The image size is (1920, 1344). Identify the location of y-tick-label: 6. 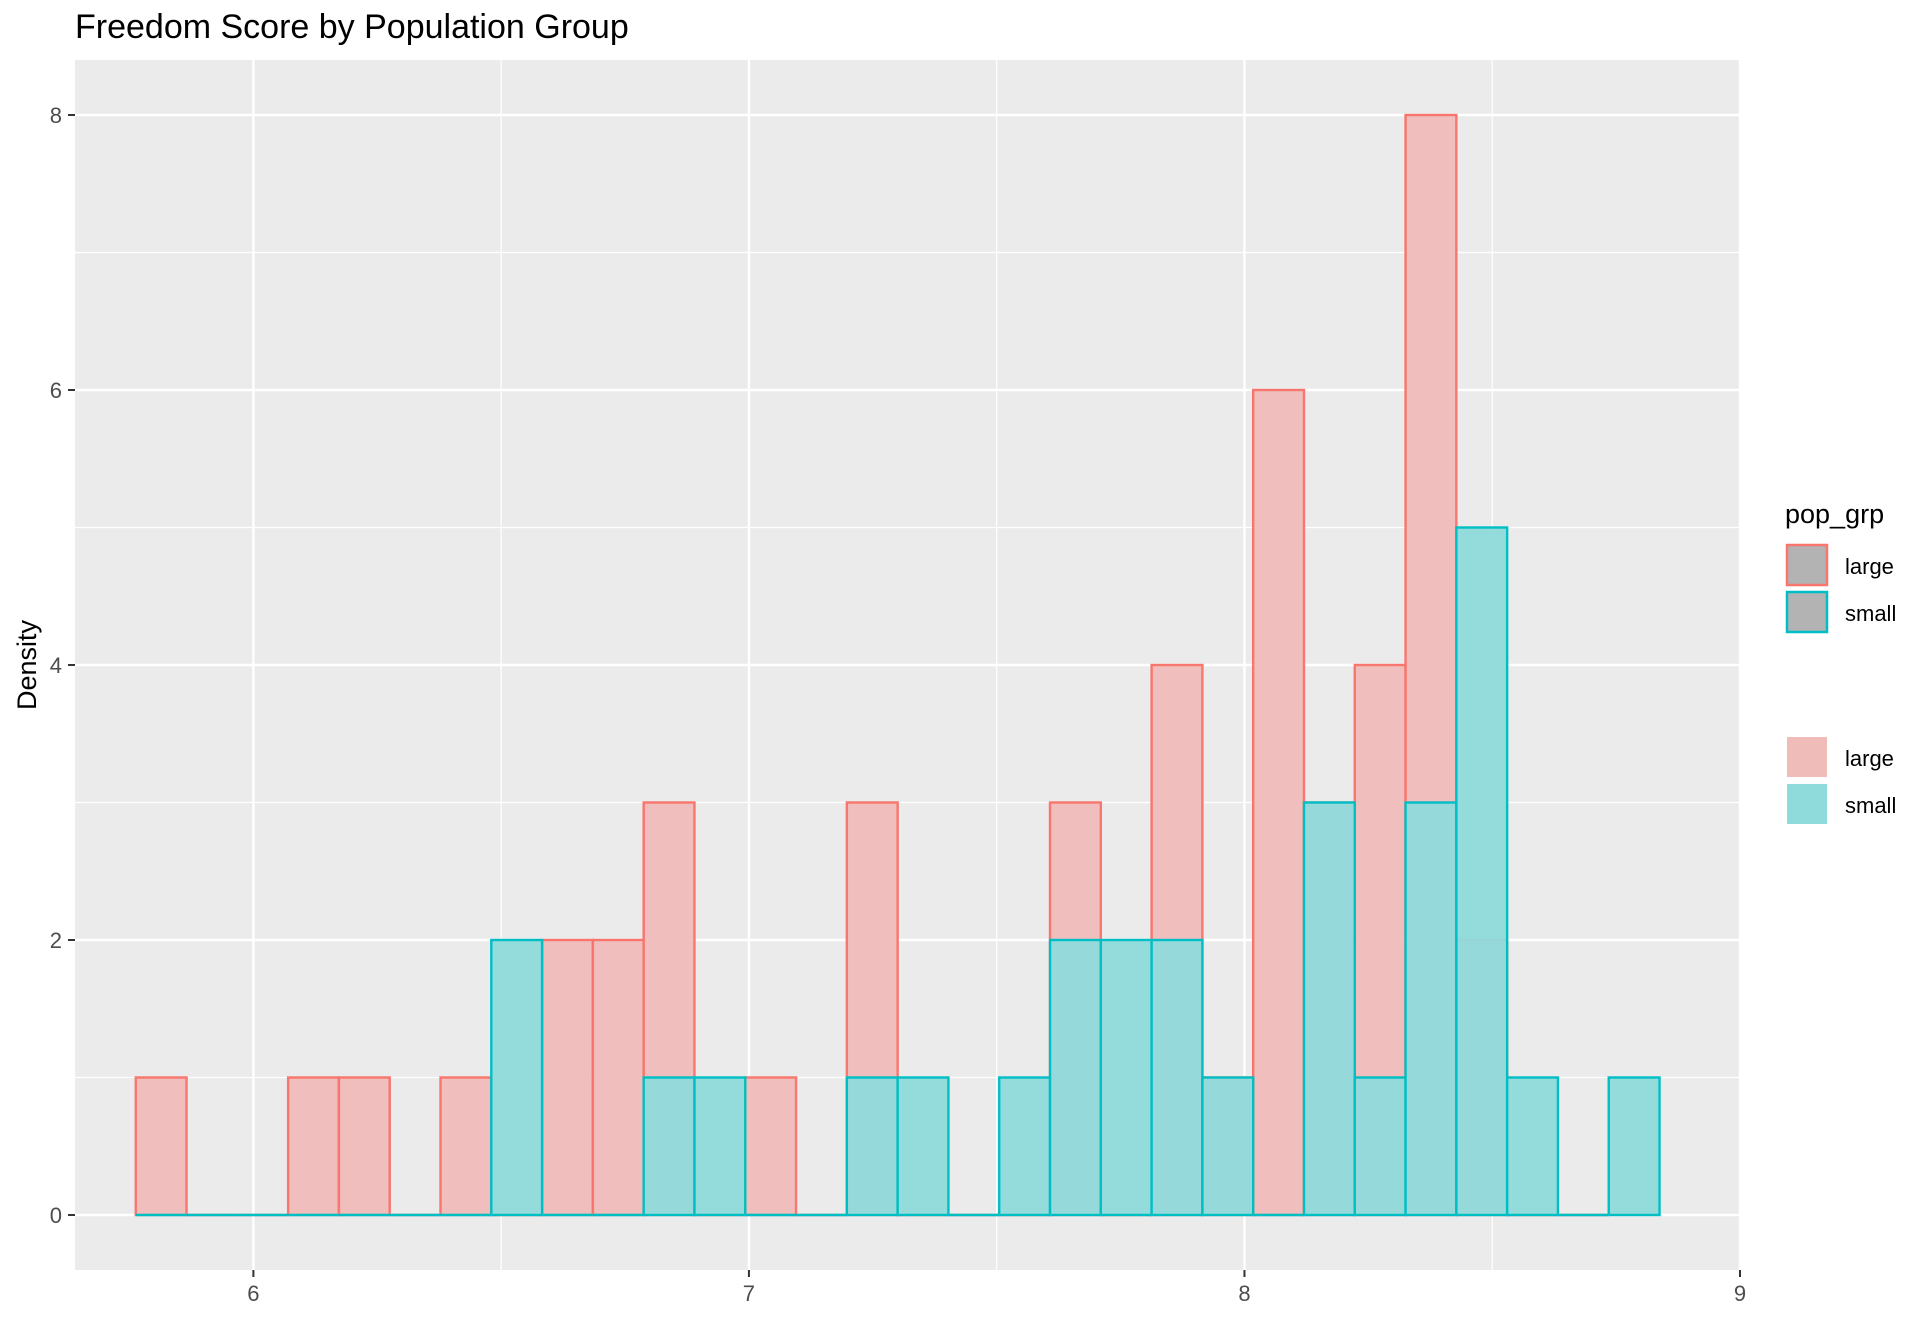
(56, 390).